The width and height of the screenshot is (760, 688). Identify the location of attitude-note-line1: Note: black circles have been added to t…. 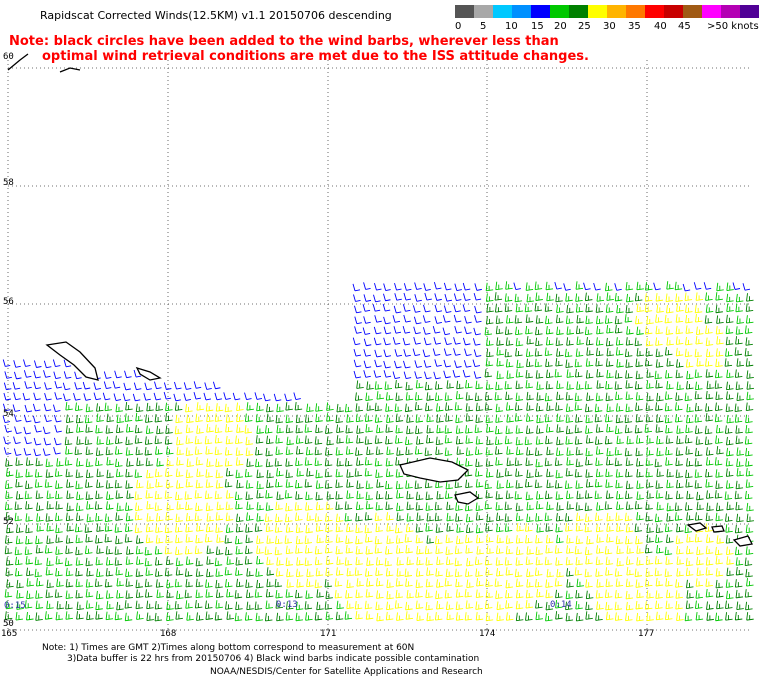
(284, 41).